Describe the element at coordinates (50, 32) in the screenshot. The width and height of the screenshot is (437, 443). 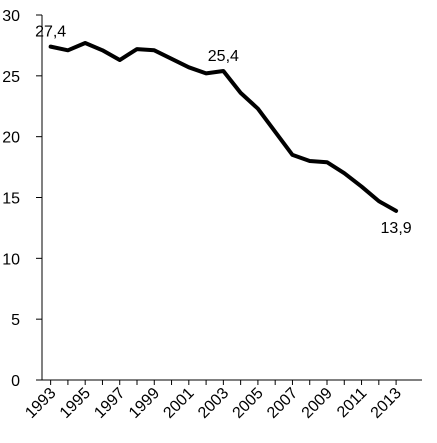
I see `data-label: 27,4` at that location.